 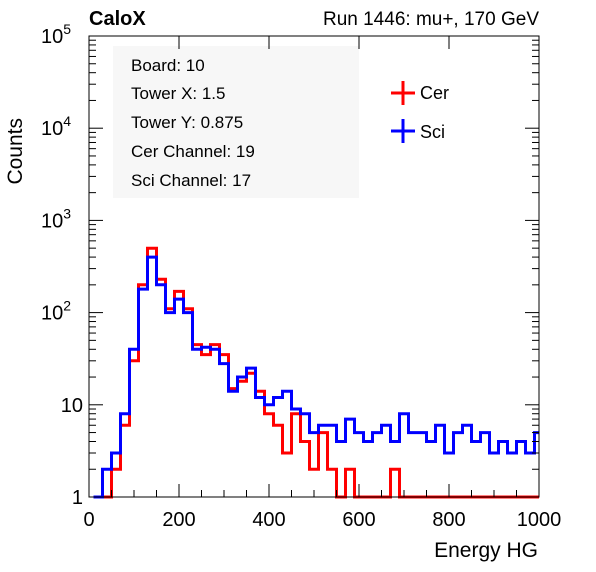 I want to click on legend-entry-cer: Cer, so click(x=420, y=93).